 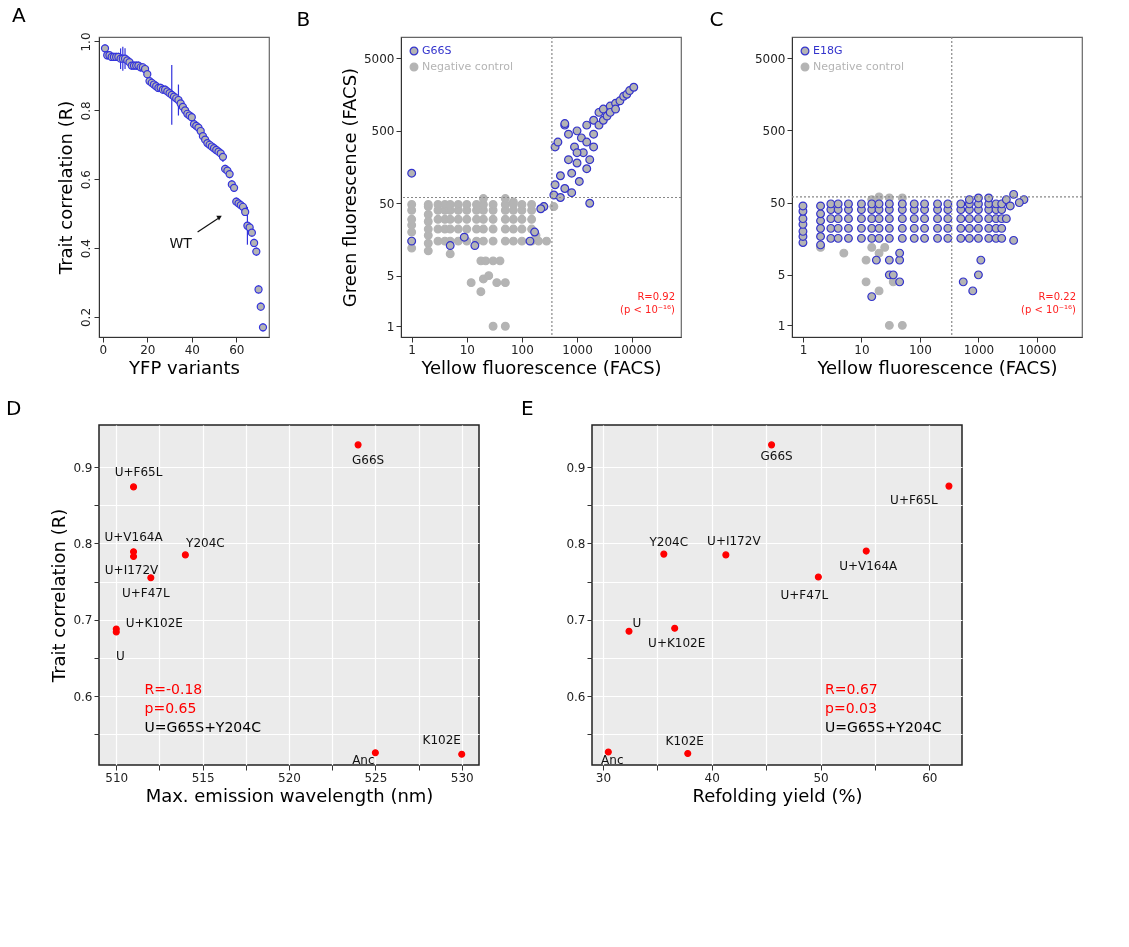 I want to click on x-tick-label: 510, so click(x=117, y=777).